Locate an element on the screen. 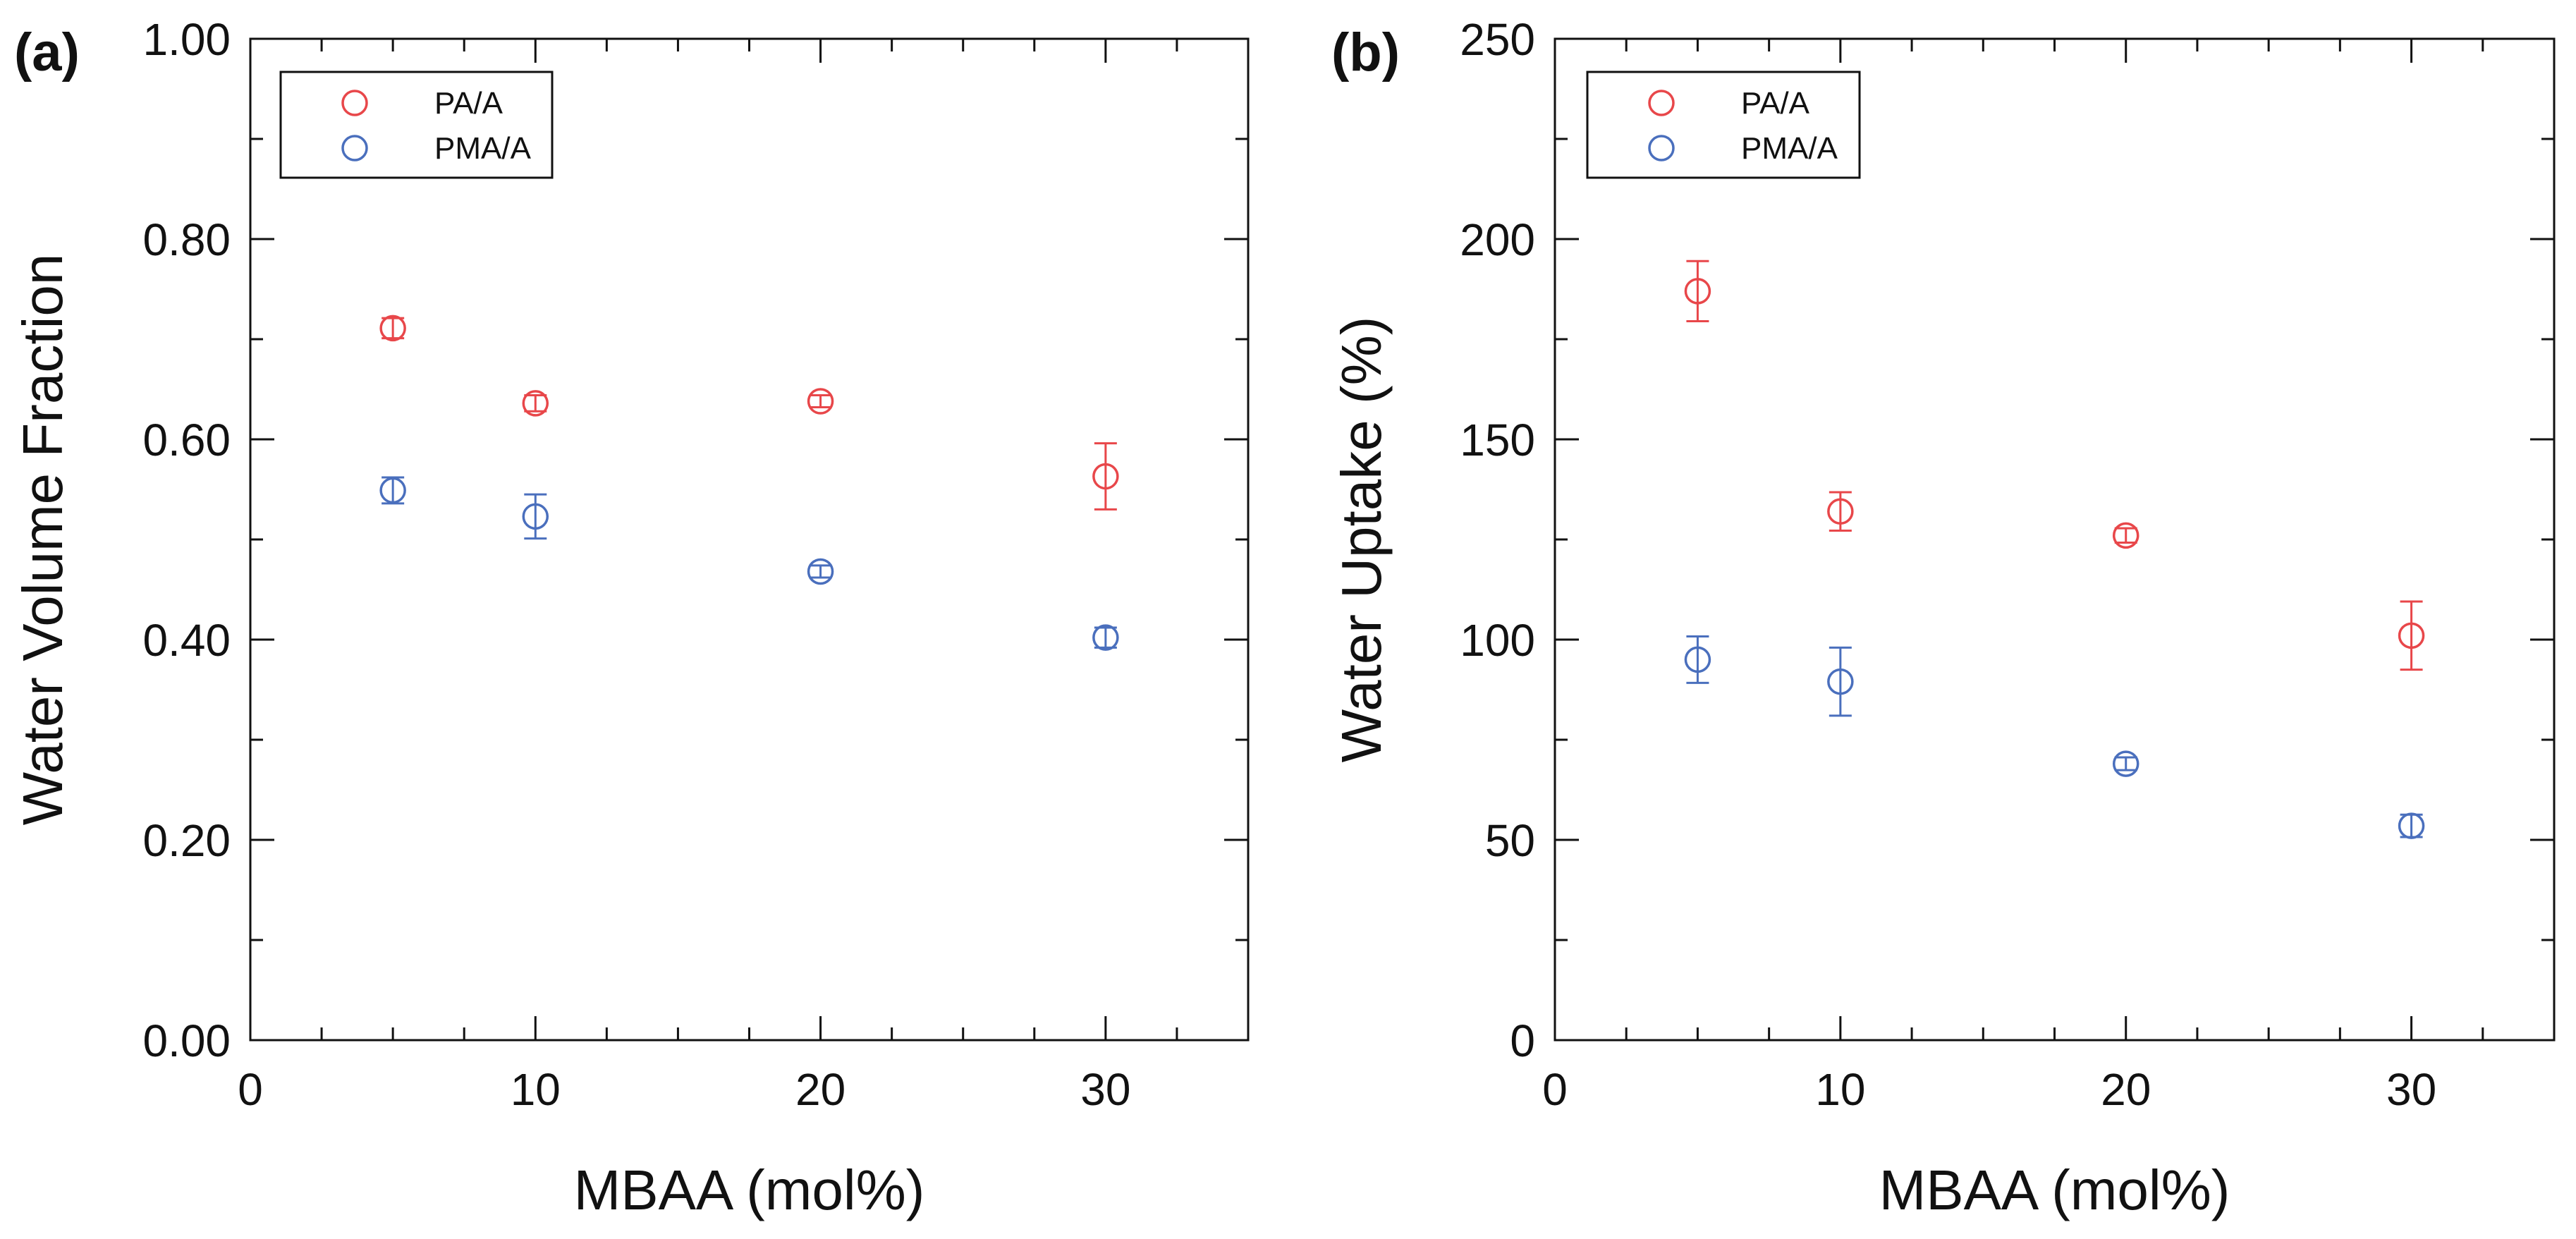 The height and width of the screenshot is (1239, 2576). y-tick-label: 0.20 is located at coordinates (187, 840).